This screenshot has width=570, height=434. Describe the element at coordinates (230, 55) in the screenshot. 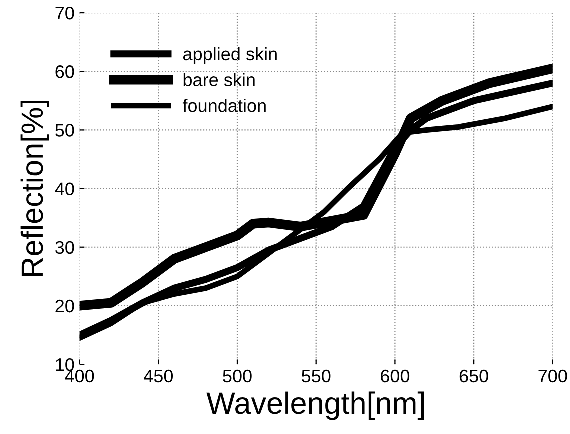

I see `legend-label: applied skin` at that location.